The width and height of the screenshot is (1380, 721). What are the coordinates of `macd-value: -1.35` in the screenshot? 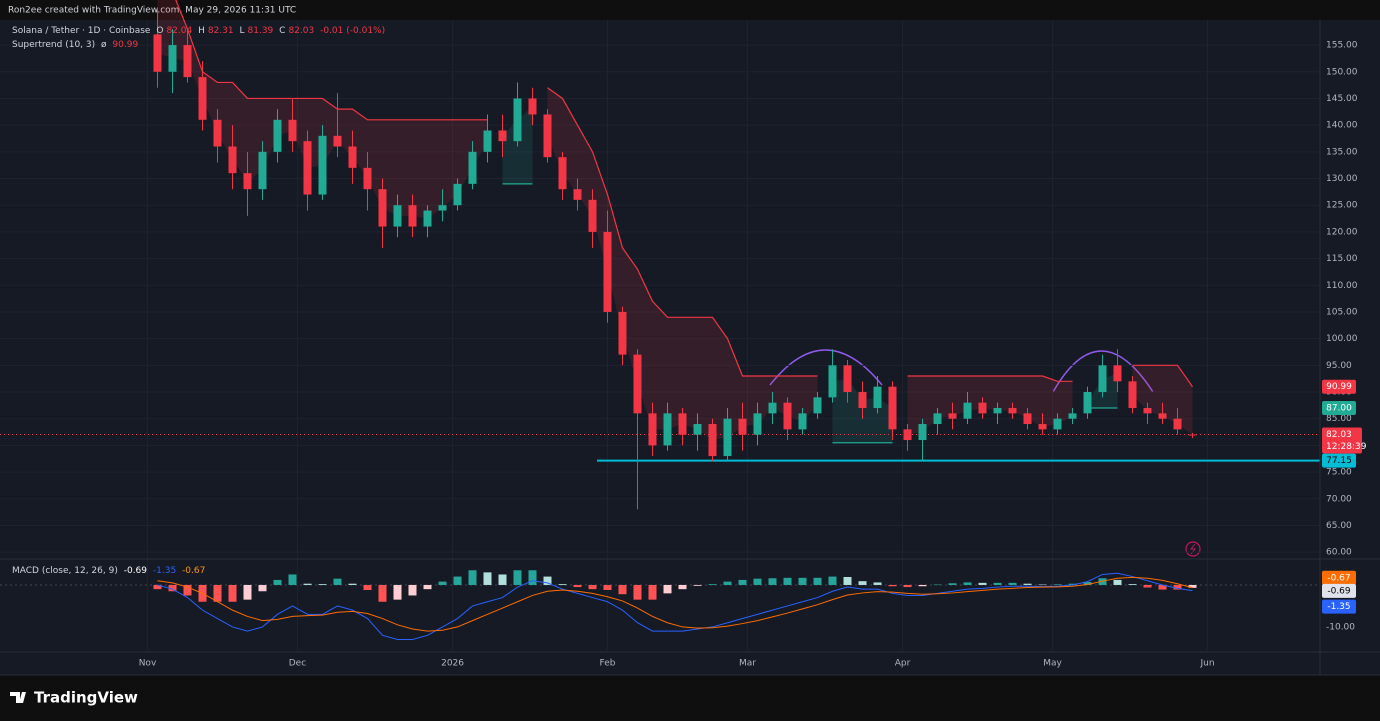 It's located at (164, 571).